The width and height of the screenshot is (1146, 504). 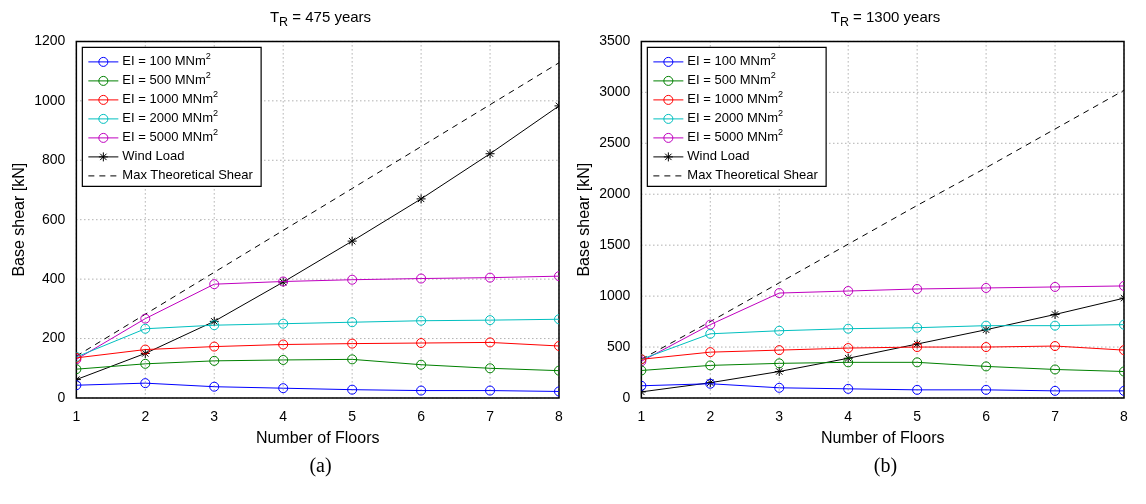 What do you see at coordinates (19, 219) in the screenshot?
I see `y-axis-title: Base shear [kN]` at bounding box center [19, 219].